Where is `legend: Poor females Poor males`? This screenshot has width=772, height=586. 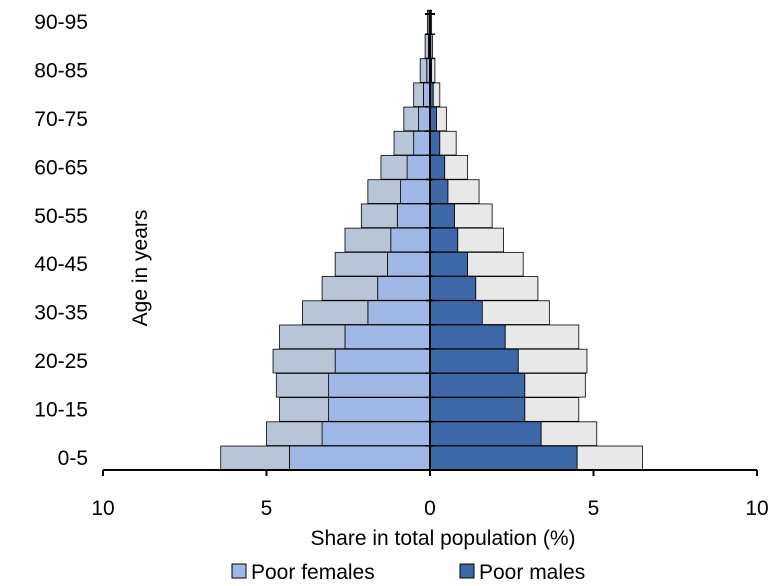 legend: Poor females Poor males is located at coordinates (408, 572).